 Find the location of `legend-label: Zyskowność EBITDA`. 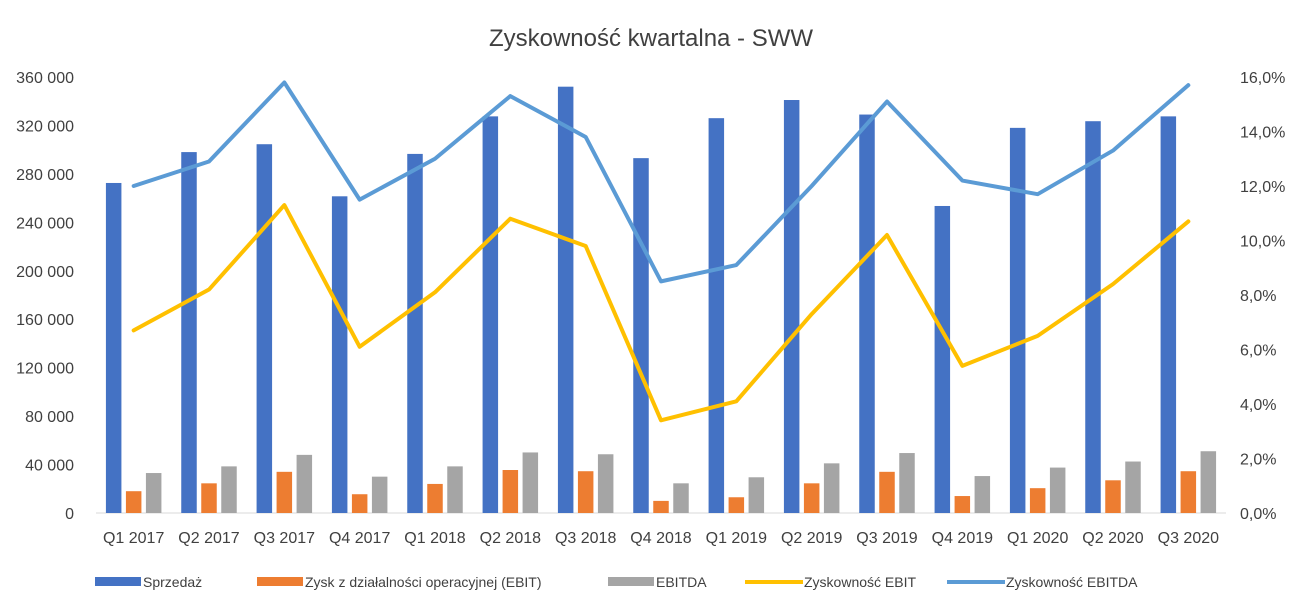

legend-label: Zyskowność EBITDA is located at coordinates (1072, 582).